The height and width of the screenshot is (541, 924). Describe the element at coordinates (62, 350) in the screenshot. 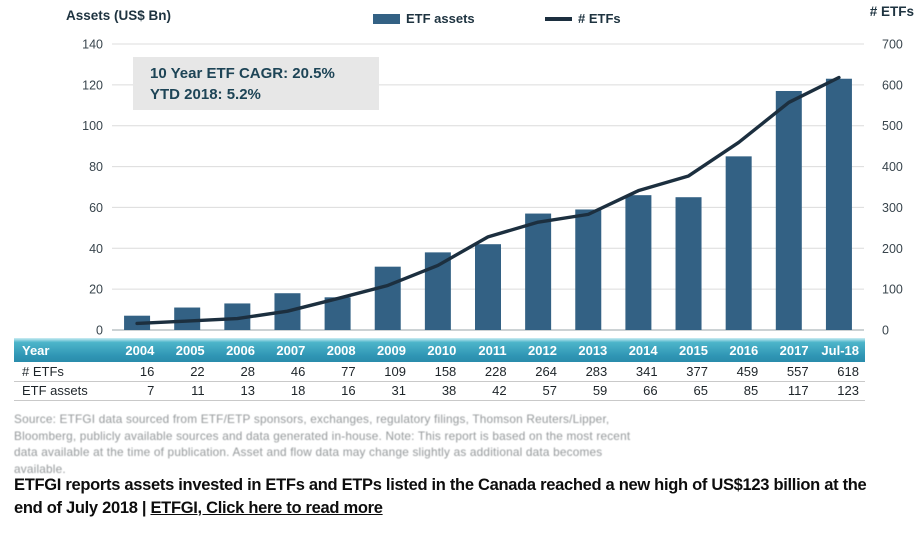

I see `table-header-year: Year` at that location.